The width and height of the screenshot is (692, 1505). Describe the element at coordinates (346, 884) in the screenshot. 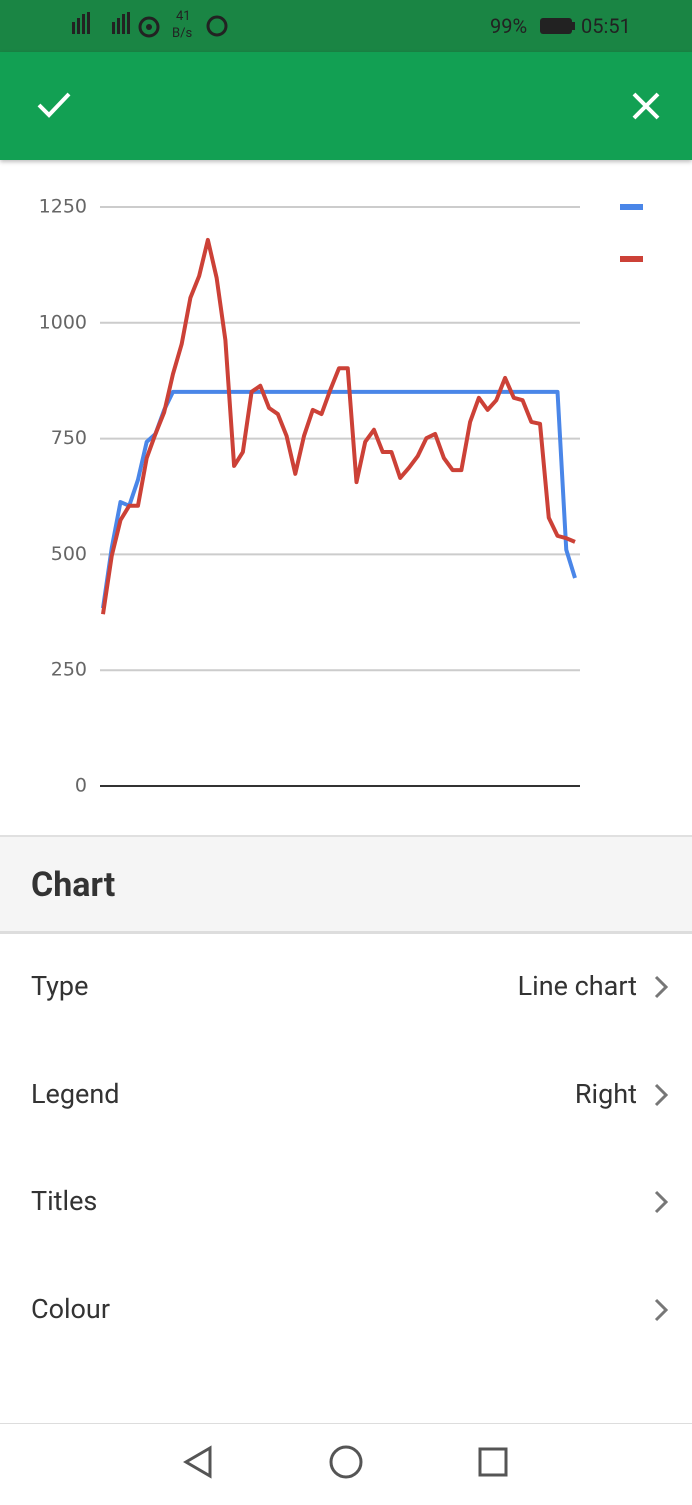

I see `section-header: Chart` at that location.